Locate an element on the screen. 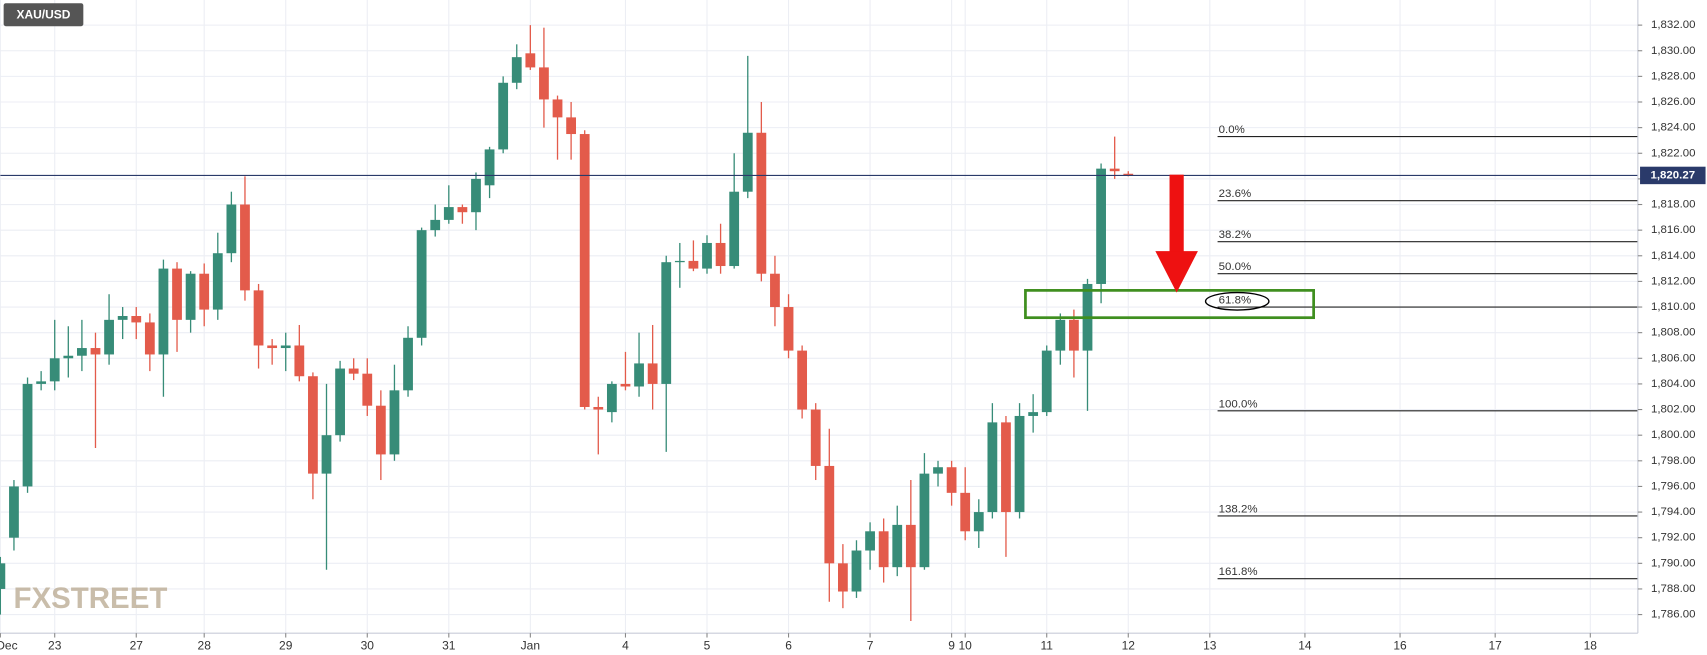 This screenshot has height=655, width=1707. x-tick-label: 23 is located at coordinates (55, 645).